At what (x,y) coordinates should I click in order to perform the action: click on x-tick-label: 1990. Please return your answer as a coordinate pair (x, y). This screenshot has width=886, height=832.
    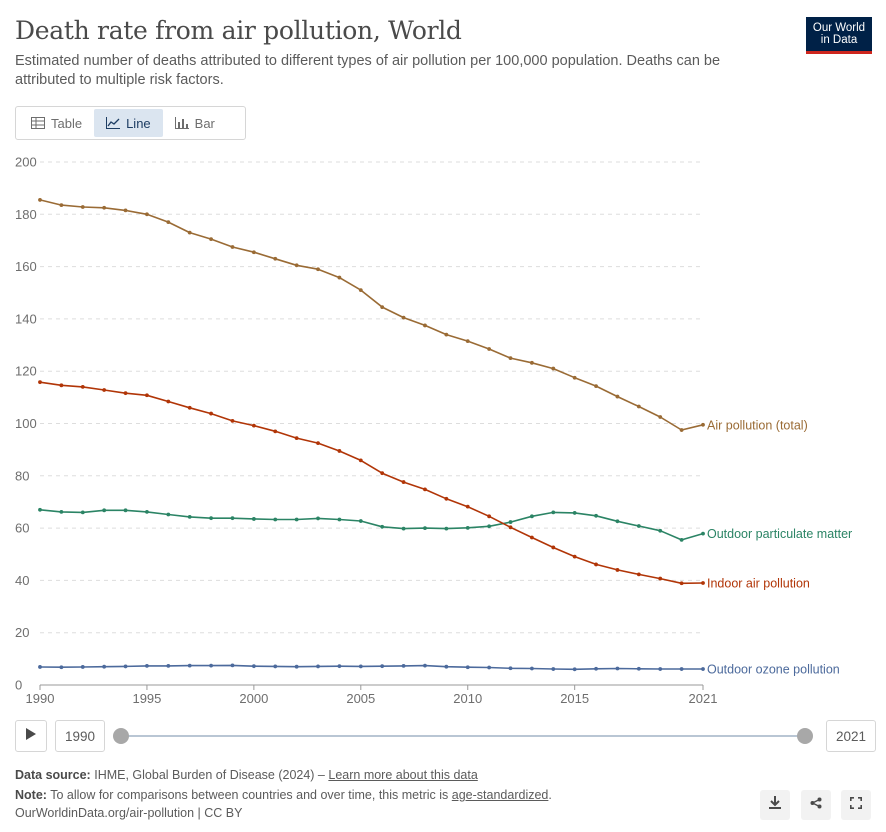
    Looking at the image, I should click on (40, 698).